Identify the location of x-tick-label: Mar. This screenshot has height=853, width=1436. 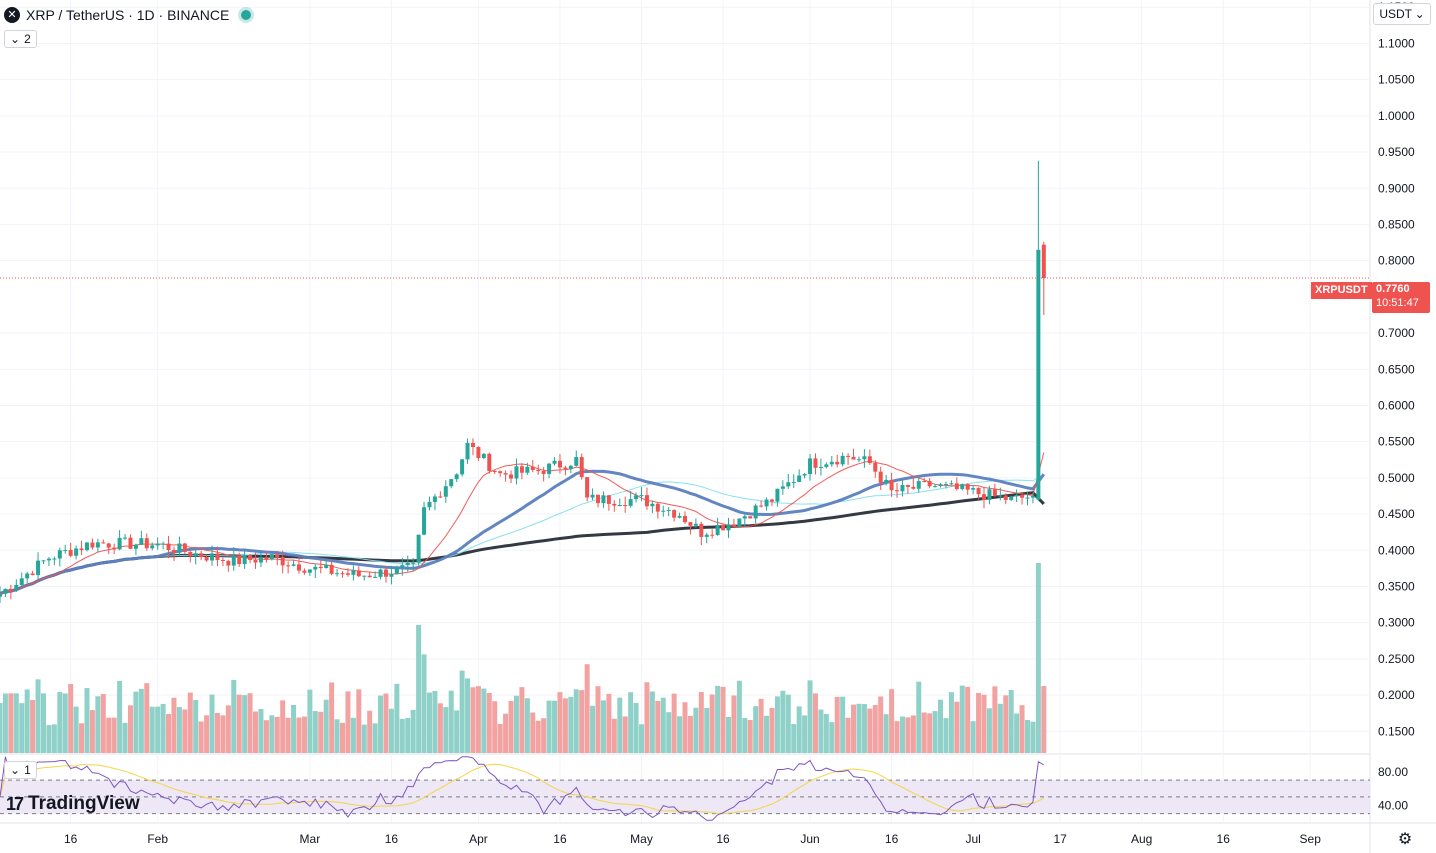
(310, 839).